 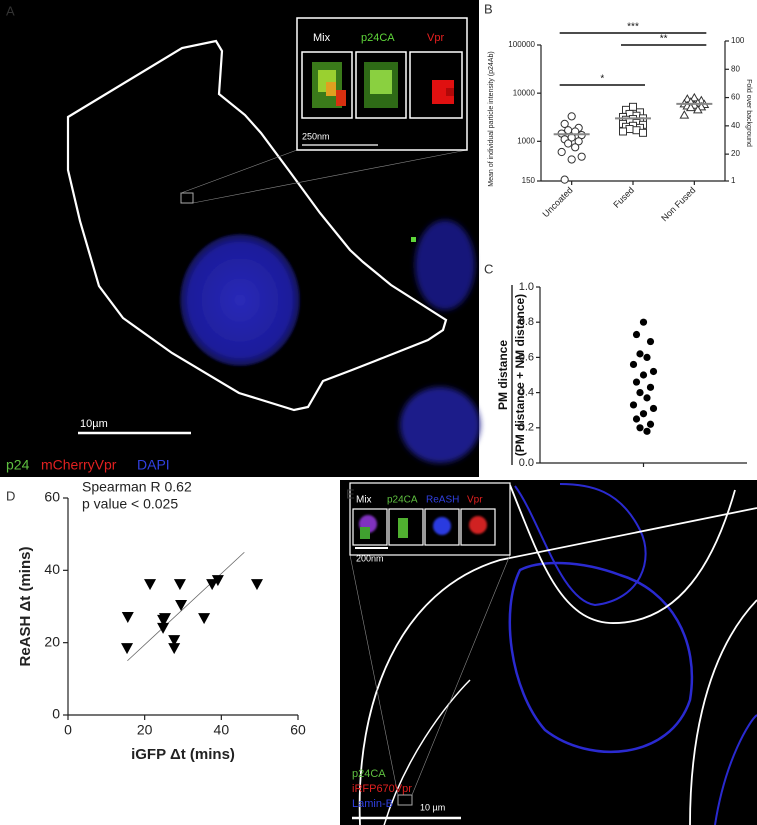 What do you see at coordinates (526, 322) in the screenshot?
I see `y-tick-label: 0.8` at bounding box center [526, 322].